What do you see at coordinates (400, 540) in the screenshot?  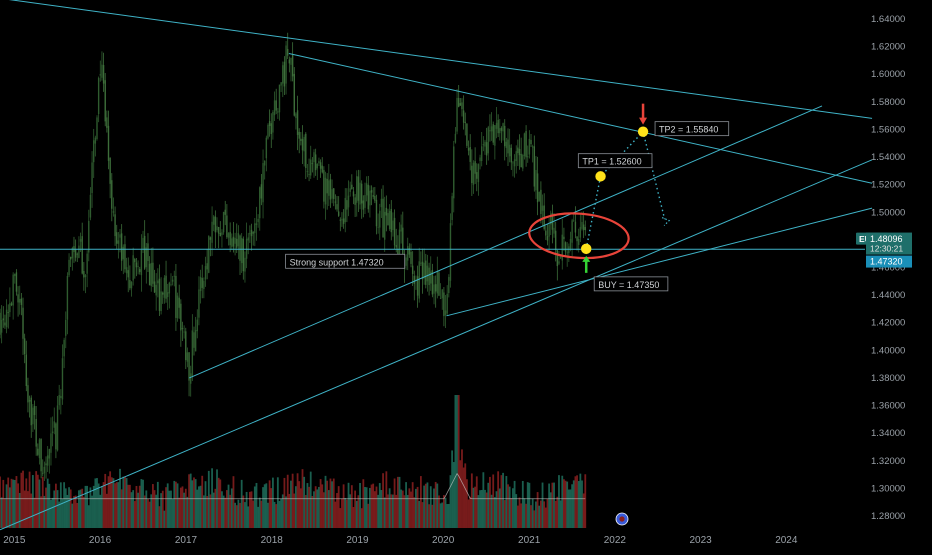 I see `time-scale: 2015 2016 2017 2018 2019 2020 2021 2022 2023 2024` at bounding box center [400, 540].